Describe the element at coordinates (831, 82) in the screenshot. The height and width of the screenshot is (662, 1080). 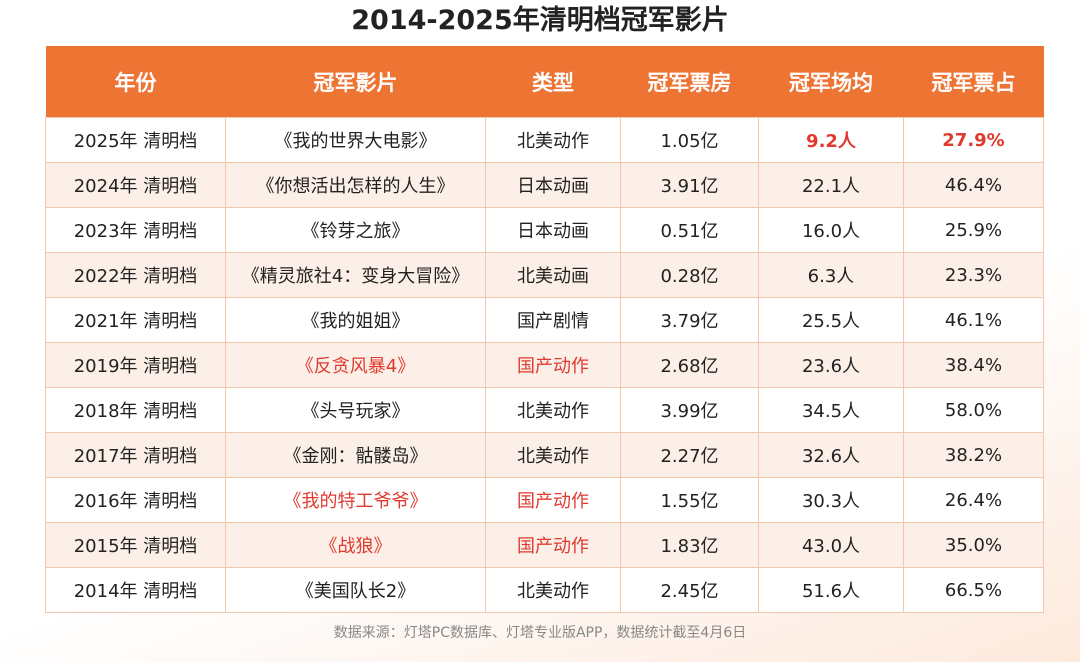
I see `header-cell: 冠军场均` at that location.